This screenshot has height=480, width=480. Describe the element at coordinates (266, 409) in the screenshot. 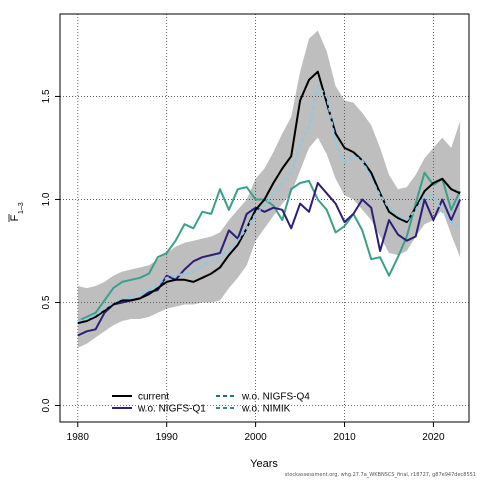

I see `legend-label: w.o. NIMIK` at that location.